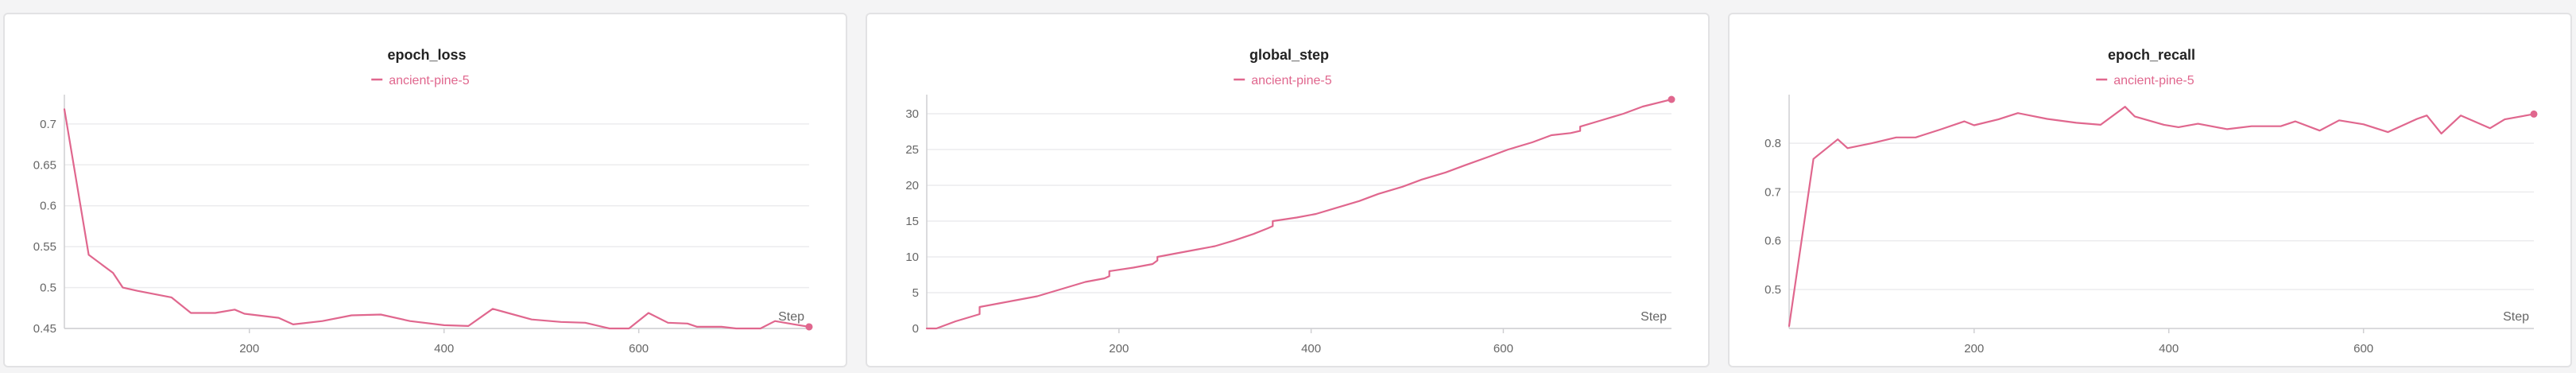 The image size is (2576, 373). What do you see at coordinates (426, 55) in the screenshot?
I see `chart-title: epoch_loss` at bounding box center [426, 55].